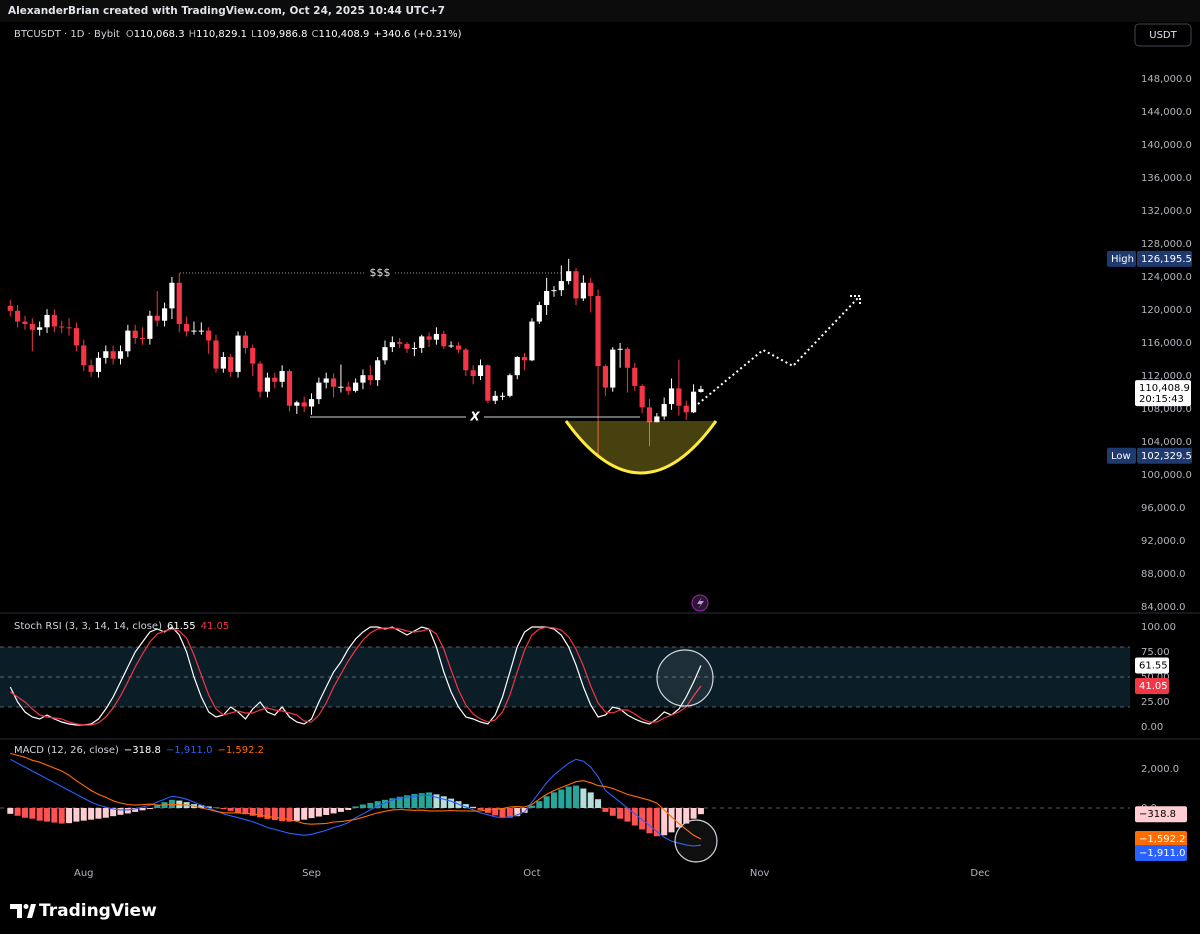  Describe the element at coordinates (23, 911) in the screenshot. I see `brand-logo` at that location.